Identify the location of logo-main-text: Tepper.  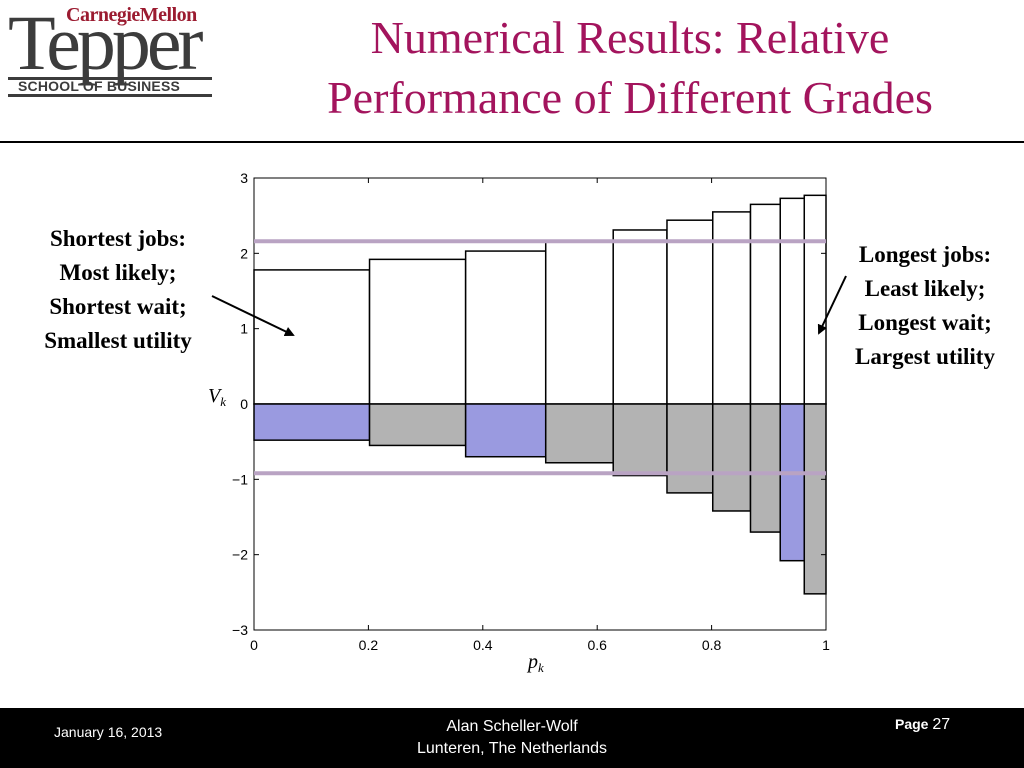
(105, 43).